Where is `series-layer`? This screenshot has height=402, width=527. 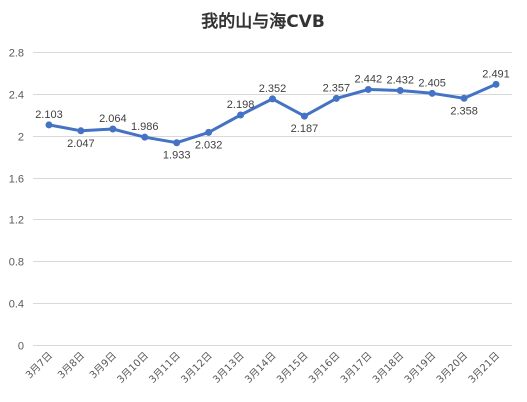
series-layer is located at coordinates (272, 113).